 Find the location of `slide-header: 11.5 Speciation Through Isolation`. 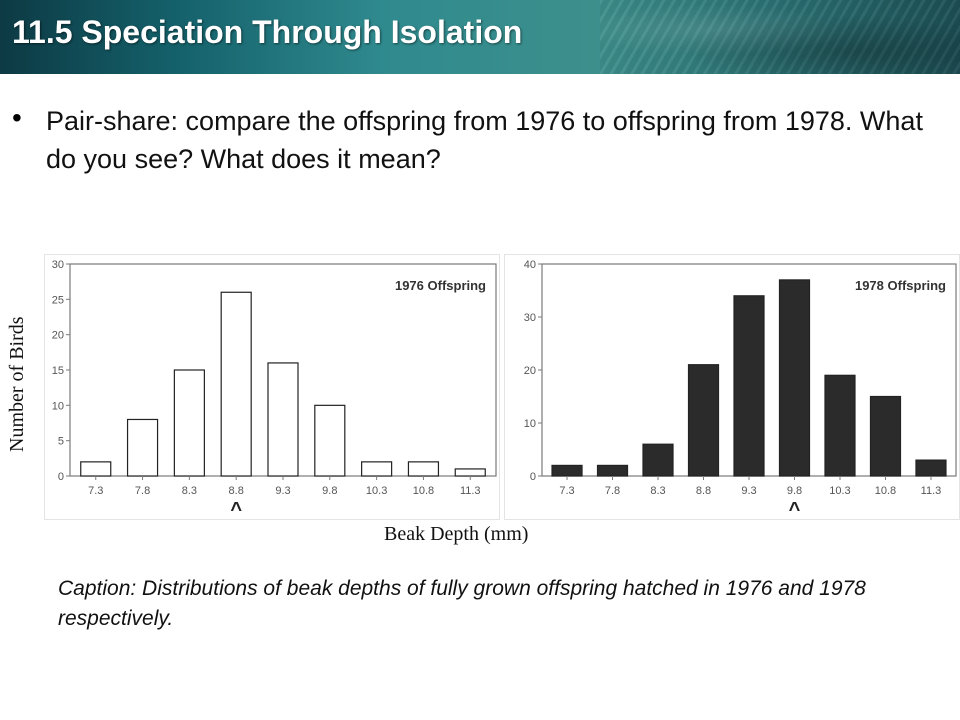

slide-header: 11.5 Speciation Through Isolation is located at coordinates (480, 37).